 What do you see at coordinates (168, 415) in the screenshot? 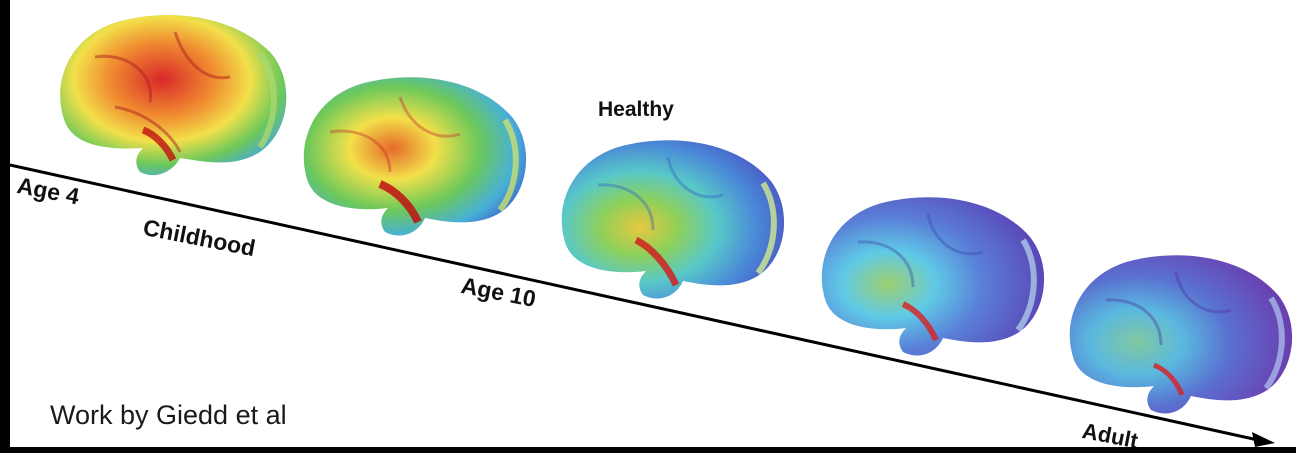
I see `credit-text: Work by Giedd et al` at bounding box center [168, 415].